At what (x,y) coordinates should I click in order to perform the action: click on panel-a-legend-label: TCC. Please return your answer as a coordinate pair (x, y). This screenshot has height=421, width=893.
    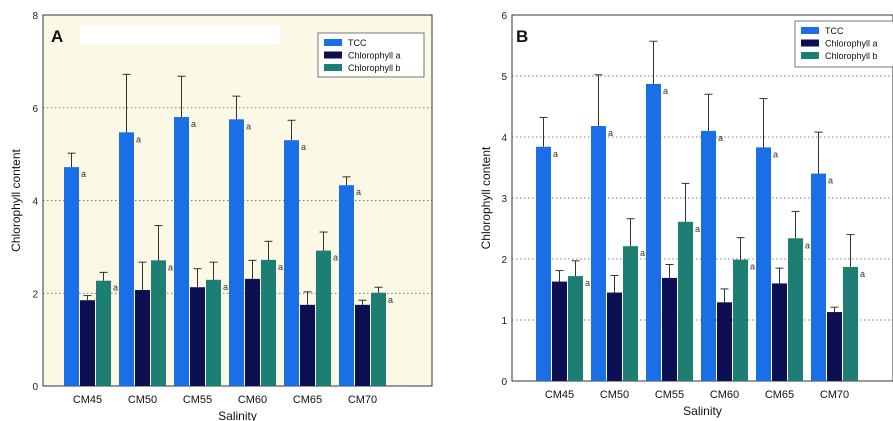
    Looking at the image, I should click on (357, 43).